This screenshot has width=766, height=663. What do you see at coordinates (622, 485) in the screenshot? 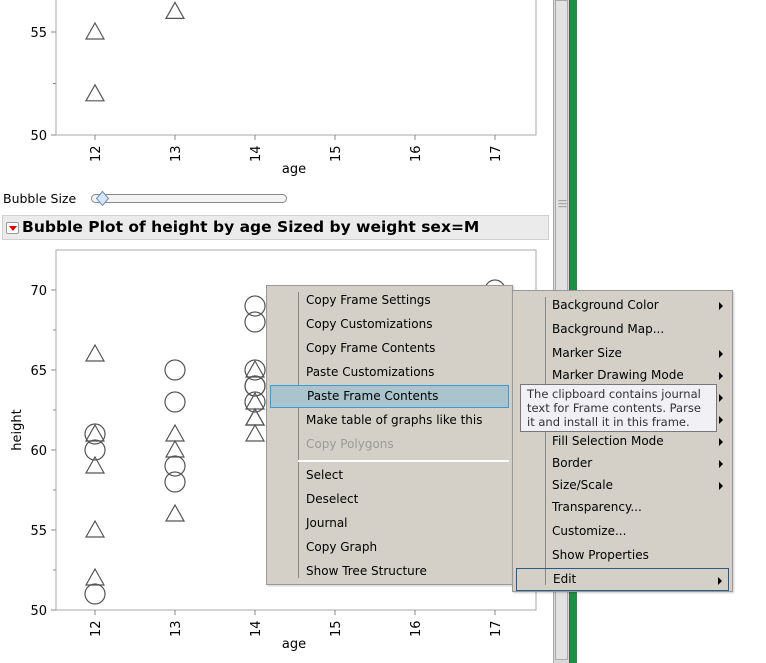
I see `submenu-item: Size/Scale` at bounding box center [622, 485].